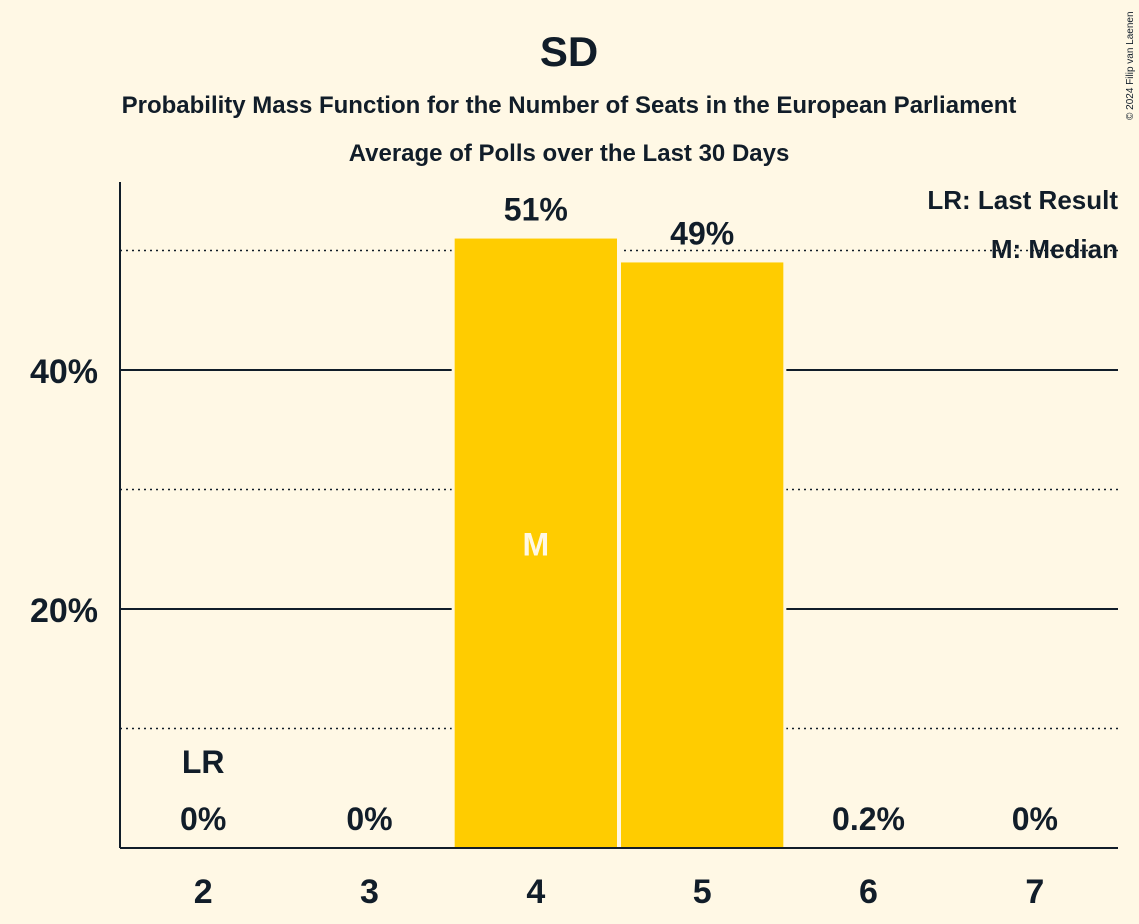 This screenshot has height=924, width=1139. Describe the element at coordinates (369, 892) in the screenshot. I see `x-tick-label: 3` at that location.